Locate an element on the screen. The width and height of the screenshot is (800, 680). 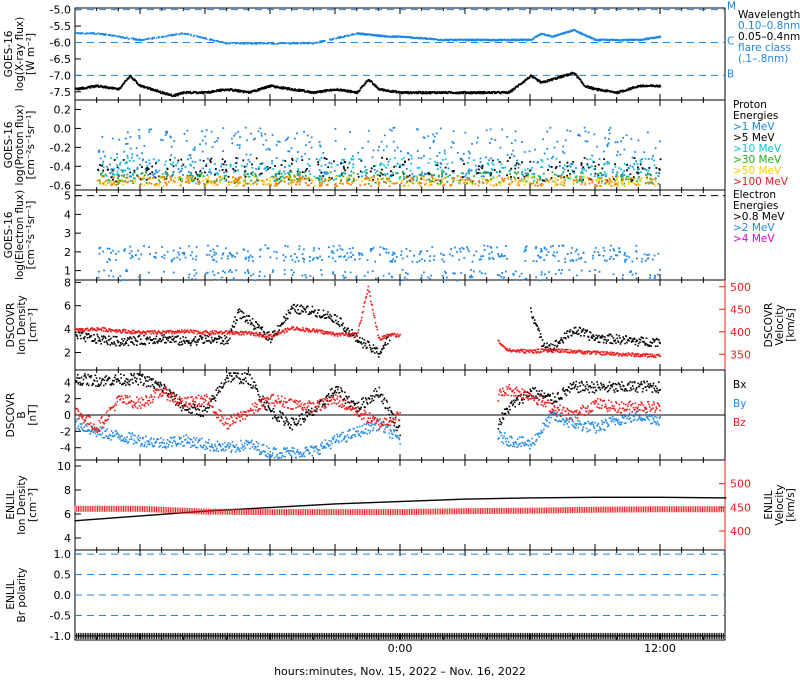
y-tick-label: 0.2 is located at coordinates (63, 109).